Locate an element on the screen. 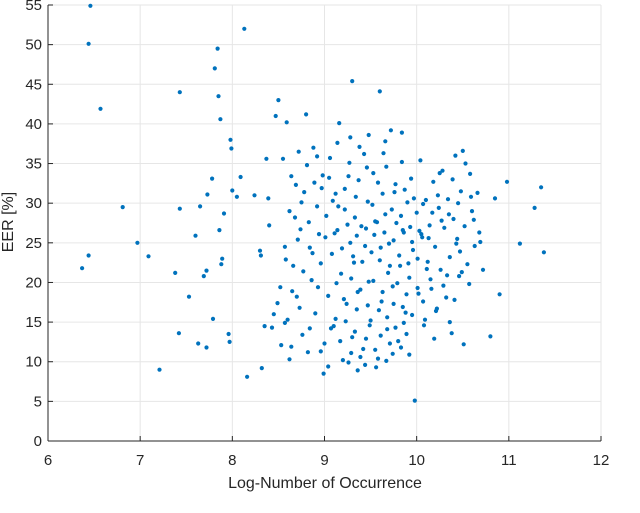 This screenshot has width=640, height=513. x-axis-label: Log-Number of Occurrence is located at coordinates (325, 483).